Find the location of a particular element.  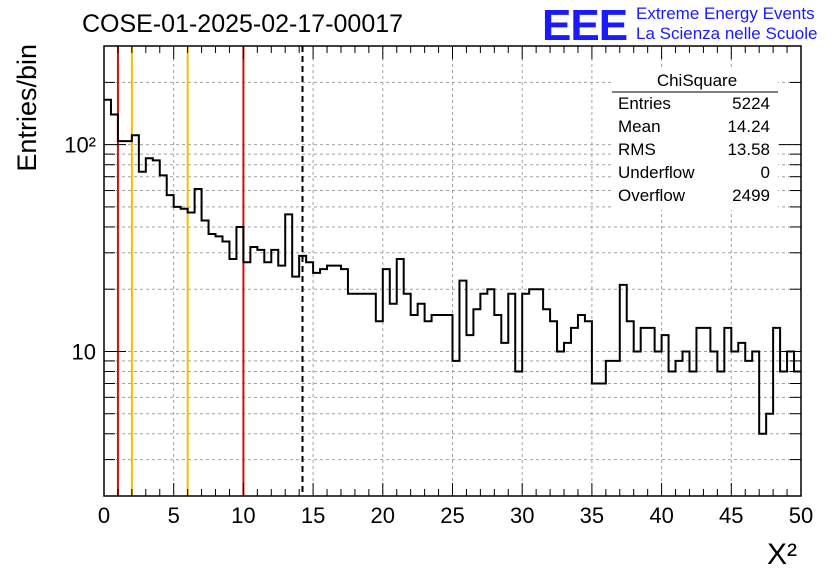

stats-label: Overflow is located at coordinates (652, 195).